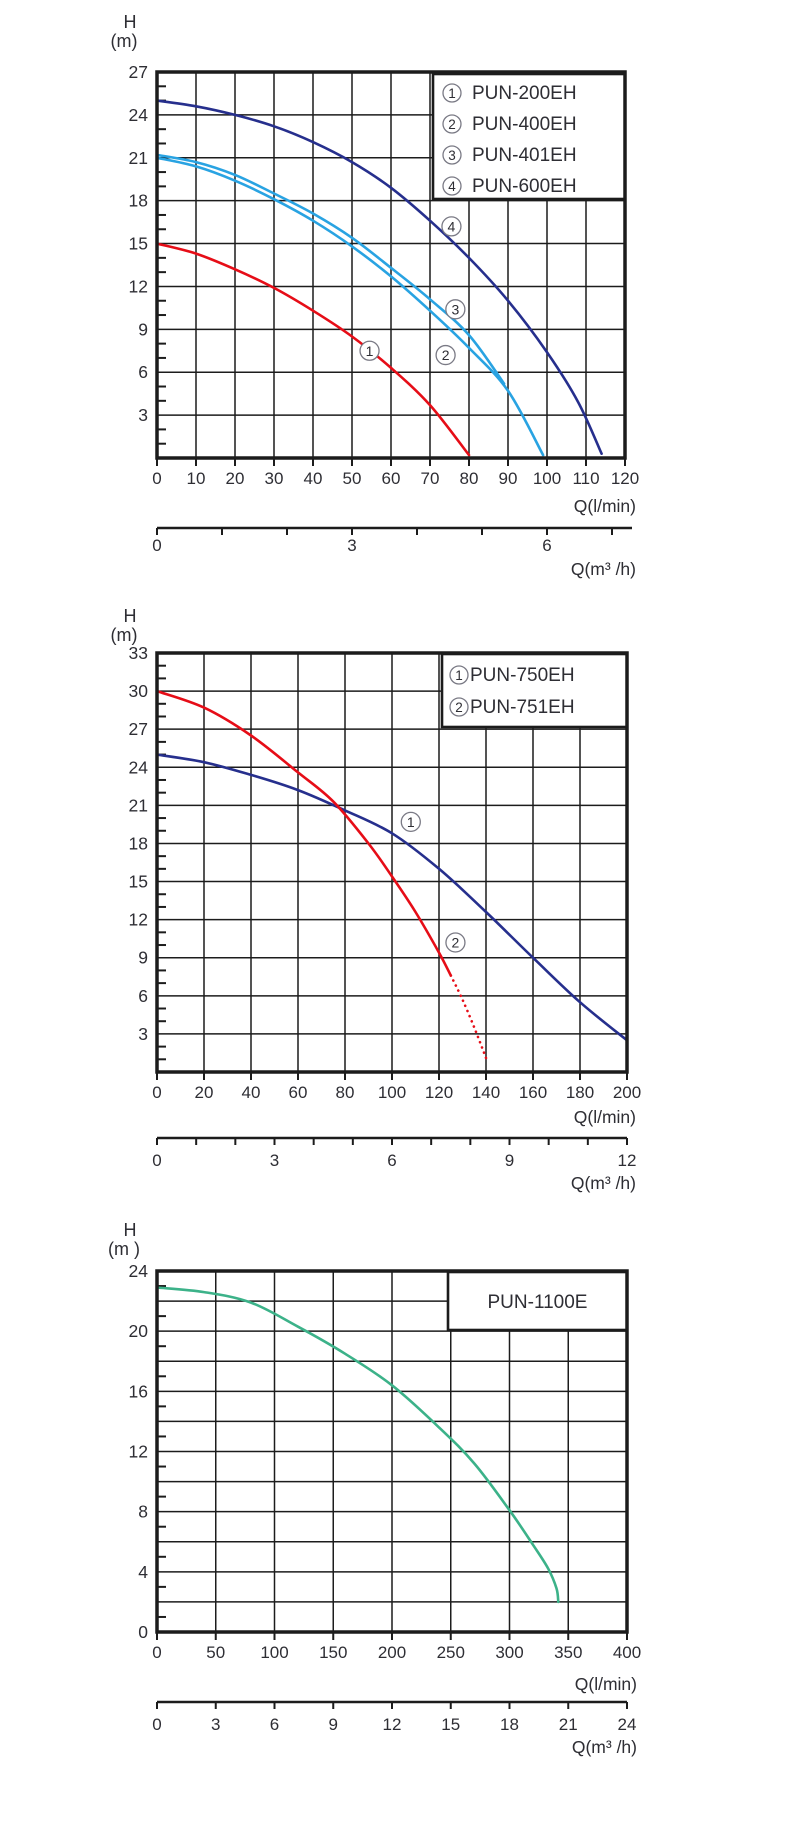  I want to click on svg-text: 400, so click(627, 1652).